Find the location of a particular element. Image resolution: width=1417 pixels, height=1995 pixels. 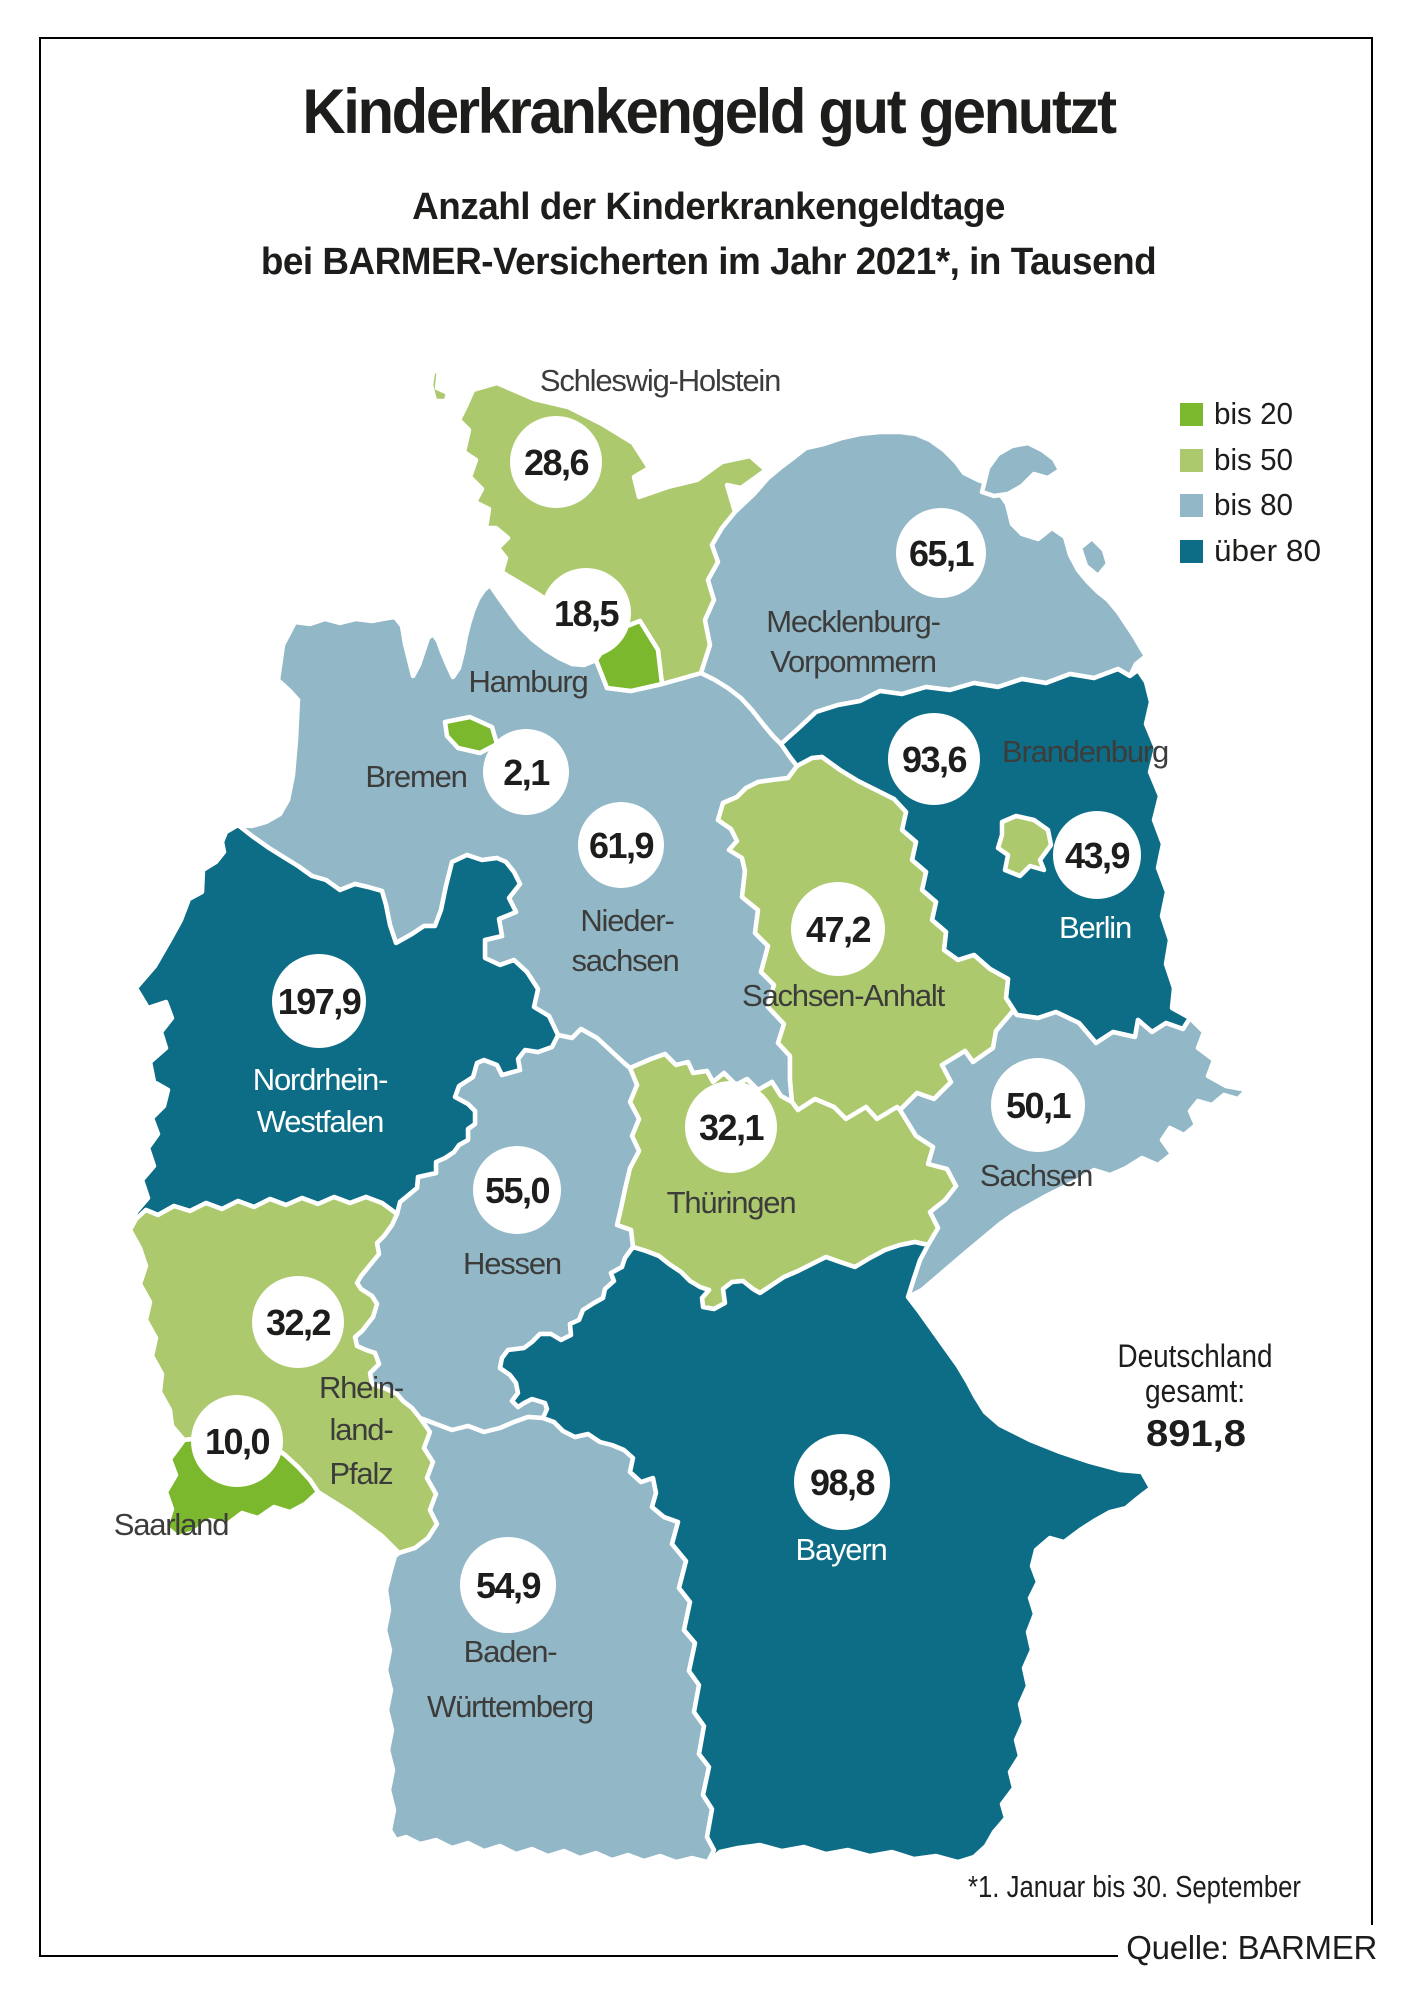

svg-text: Nordrhein- is located at coordinates (320, 1079).